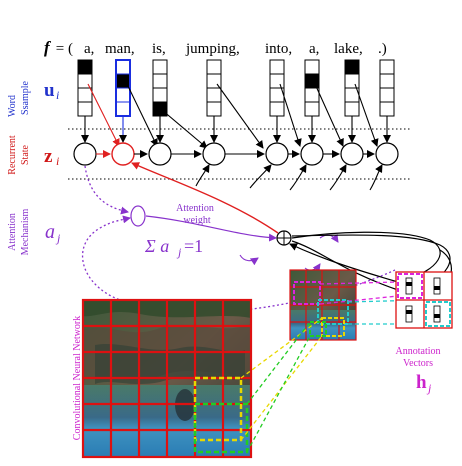  What do you see at coordinates (418, 351) in the screenshot?
I see `annotation-label-line1: Annotation` at bounding box center [418, 351].